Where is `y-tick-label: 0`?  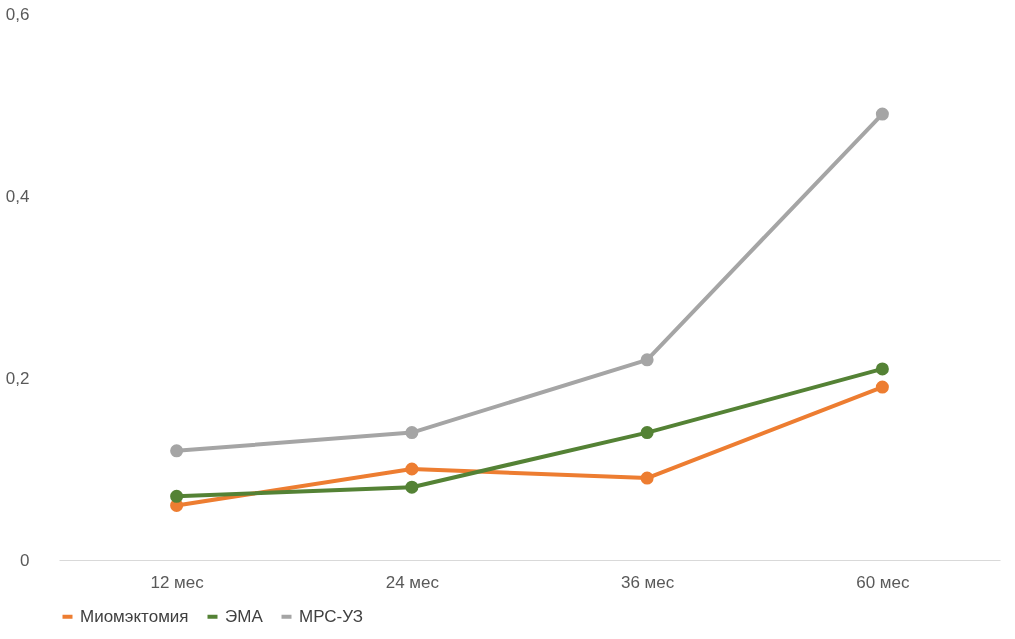 y-tick-label: 0 is located at coordinates (25, 560).